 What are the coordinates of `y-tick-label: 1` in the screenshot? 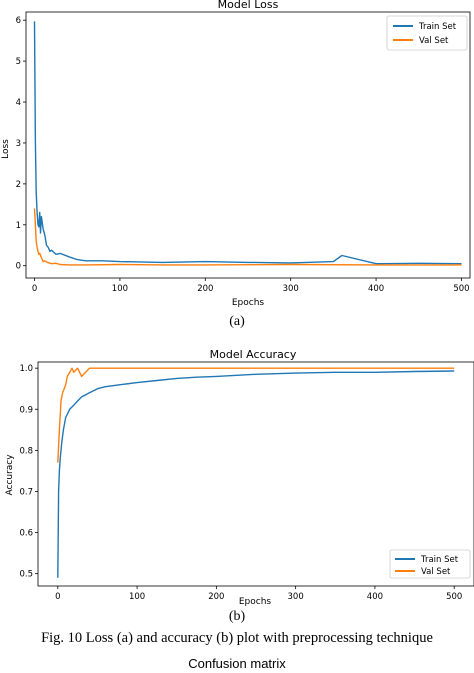 It's located at (18, 226).